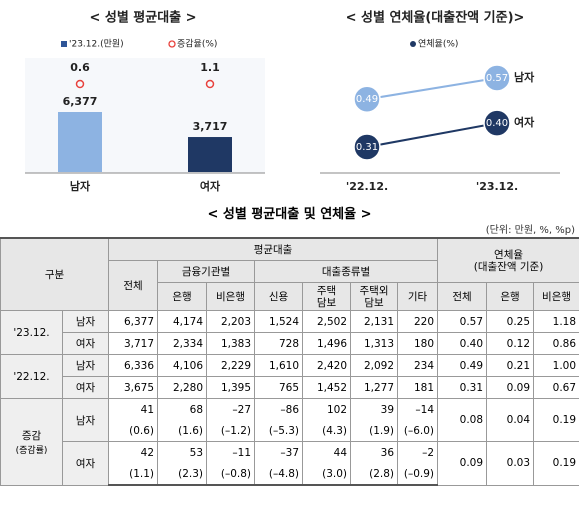  Describe the element at coordinates (327, 431) in the screenshot. I see `table-cell: (4.3)` at that location.